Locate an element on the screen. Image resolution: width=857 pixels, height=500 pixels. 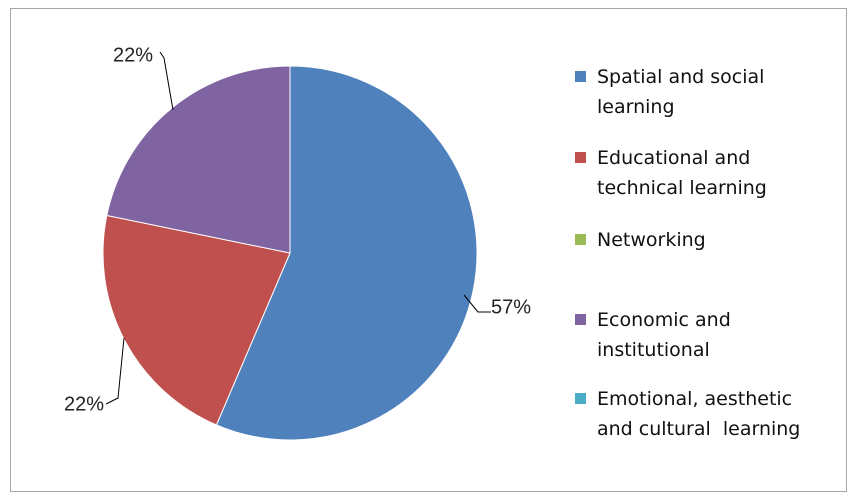
legend-swatch-emotional-aesthetic-cultural is located at coordinates (580, 398).